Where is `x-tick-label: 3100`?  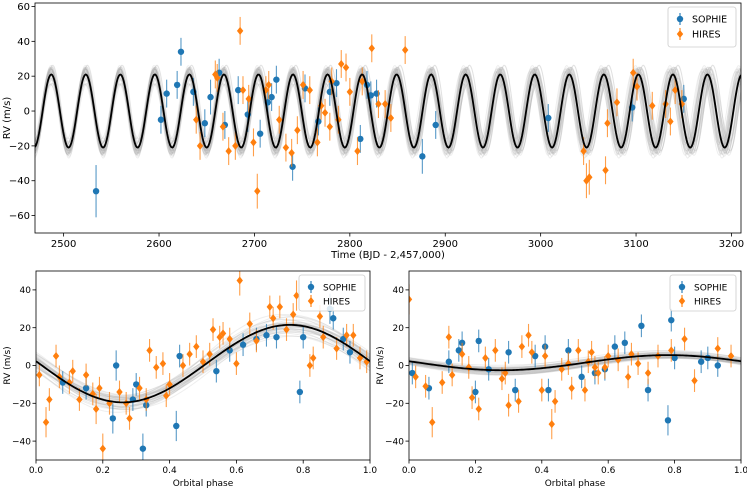
x-tick-label: 3100 is located at coordinates (635, 244).